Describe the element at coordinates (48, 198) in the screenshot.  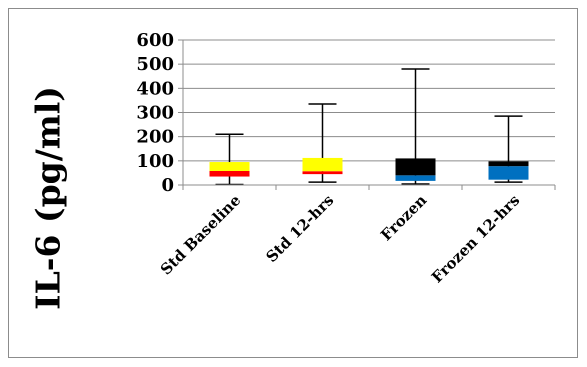
I see `y-axis-label: IL-6 (pg/ml)` at that location.